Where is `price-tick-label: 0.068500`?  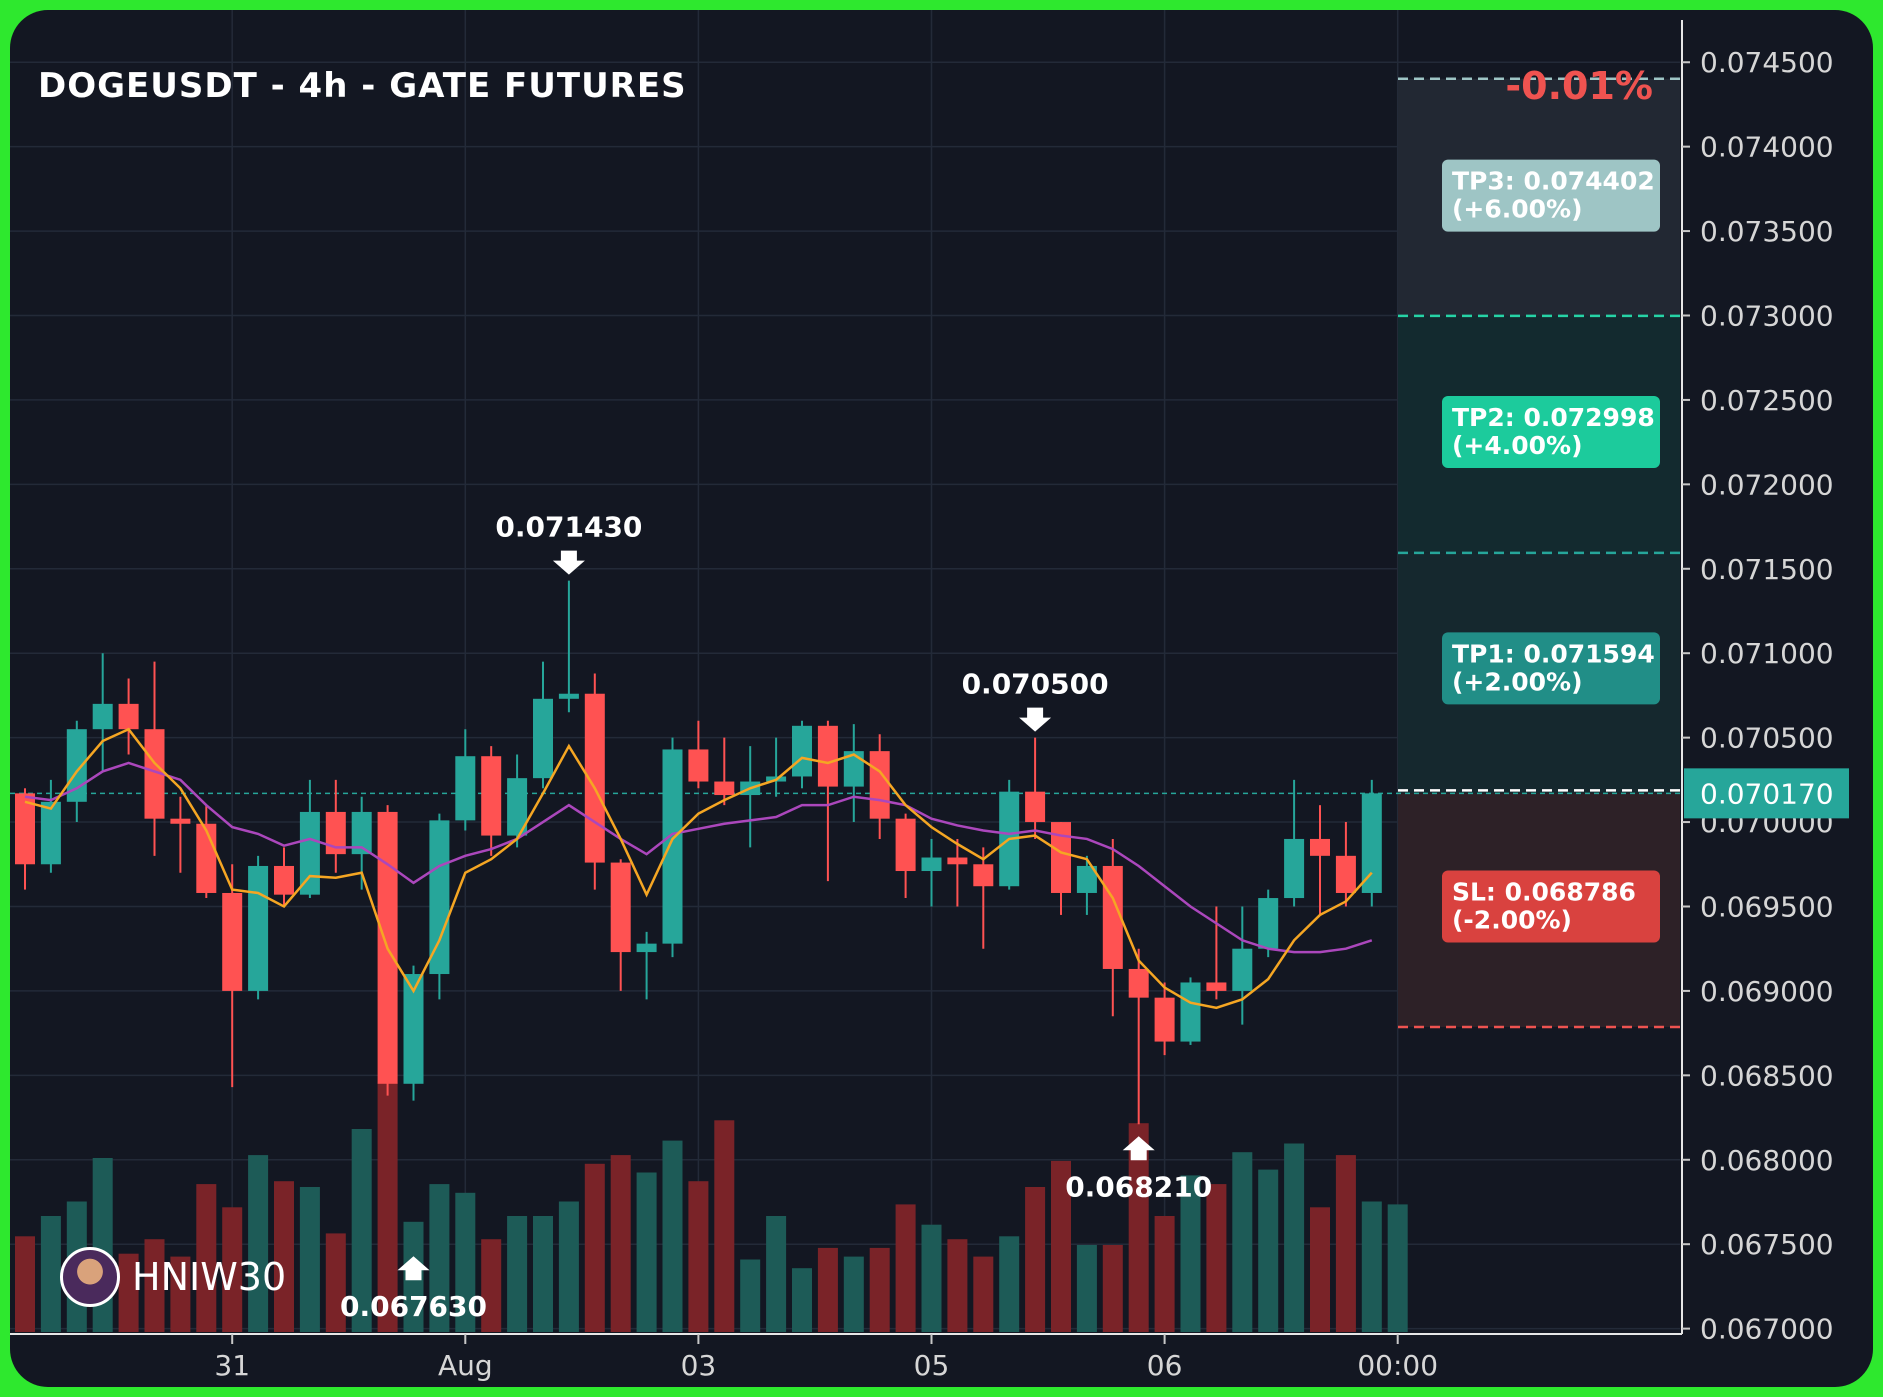
price-tick-label: 0.068500 is located at coordinates (1767, 1075).